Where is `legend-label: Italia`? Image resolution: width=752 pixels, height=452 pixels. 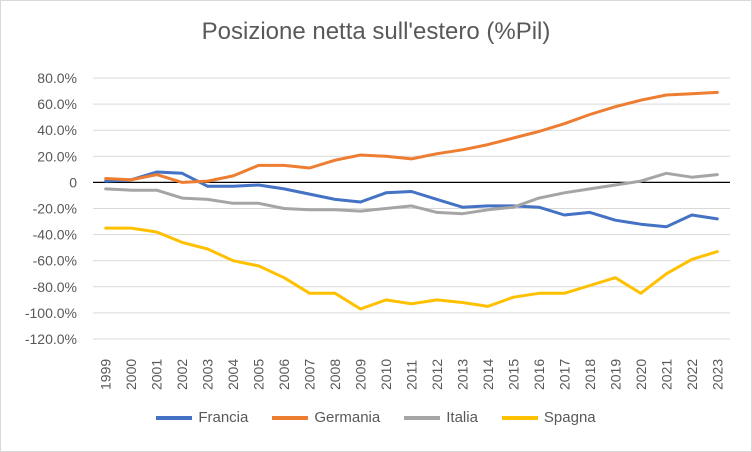
legend-label: Italia is located at coordinates (462, 417).